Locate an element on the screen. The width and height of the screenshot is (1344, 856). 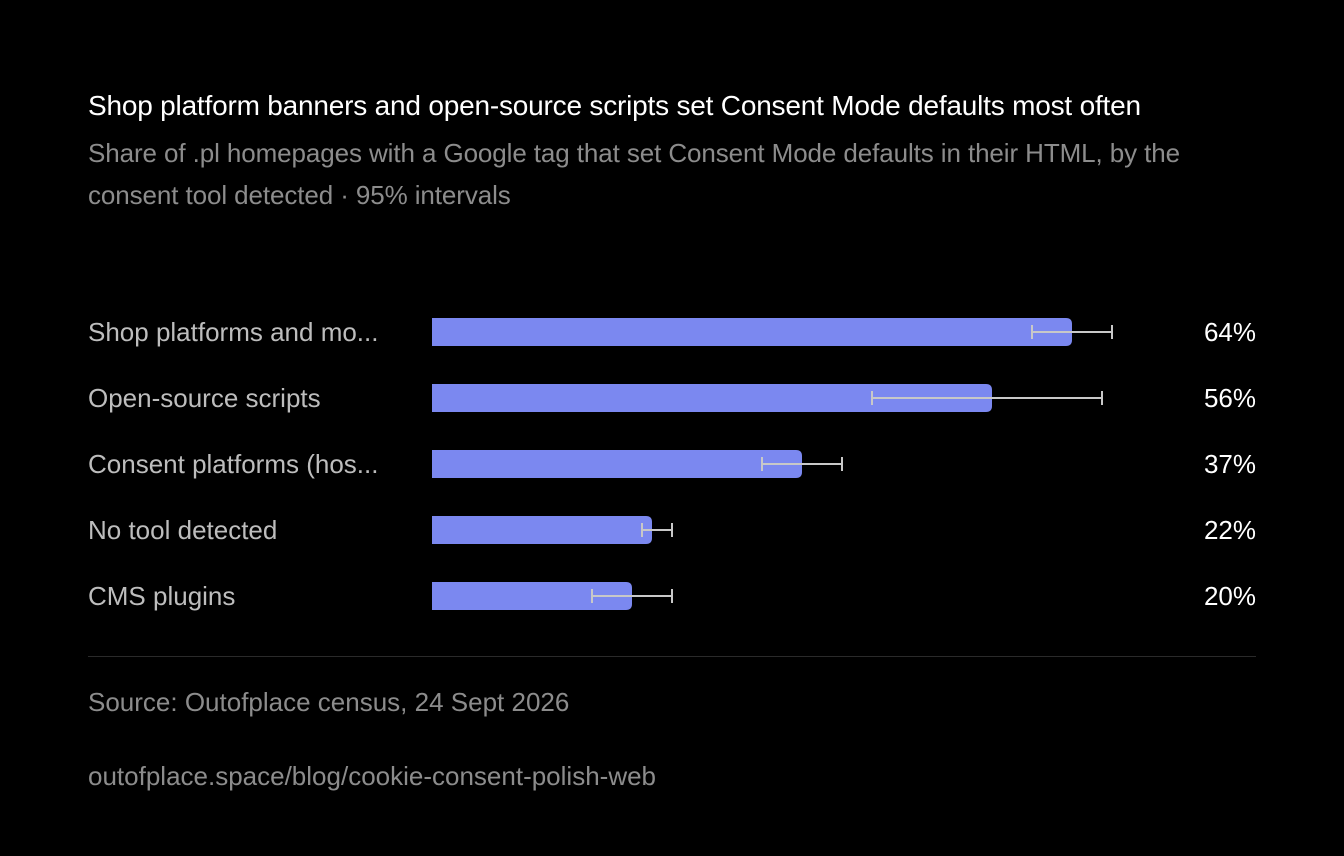
category-label: CMS plugins is located at coordinates (162, 596).